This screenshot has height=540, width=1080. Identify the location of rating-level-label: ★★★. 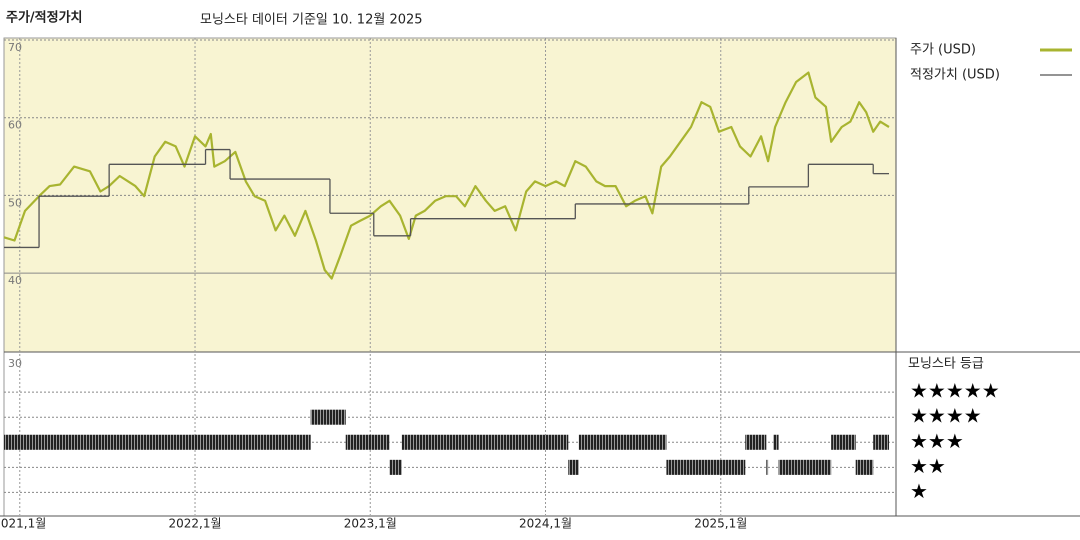
(937, 441).